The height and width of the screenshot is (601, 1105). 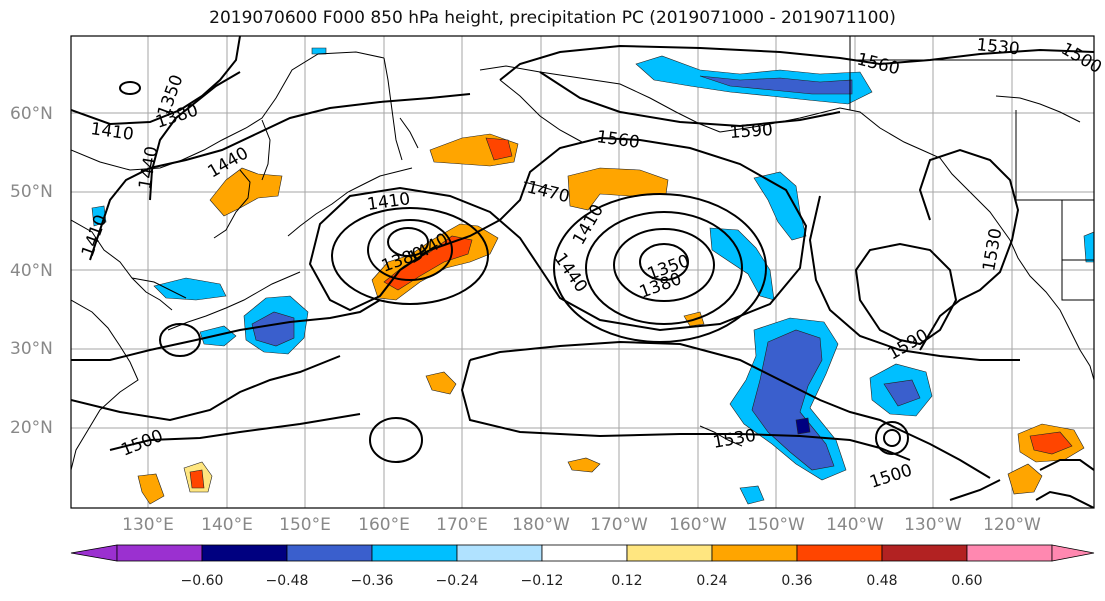 I want to click on lon-label-170w: 170°W, so click(x=619, y=525).